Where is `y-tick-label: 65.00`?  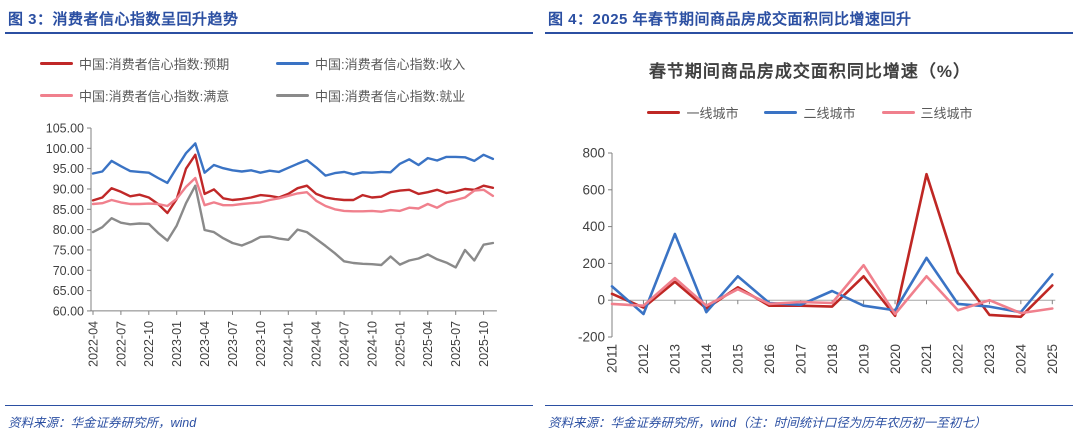
y-tick-label: 65.00 is located at coordinates (68, 291).